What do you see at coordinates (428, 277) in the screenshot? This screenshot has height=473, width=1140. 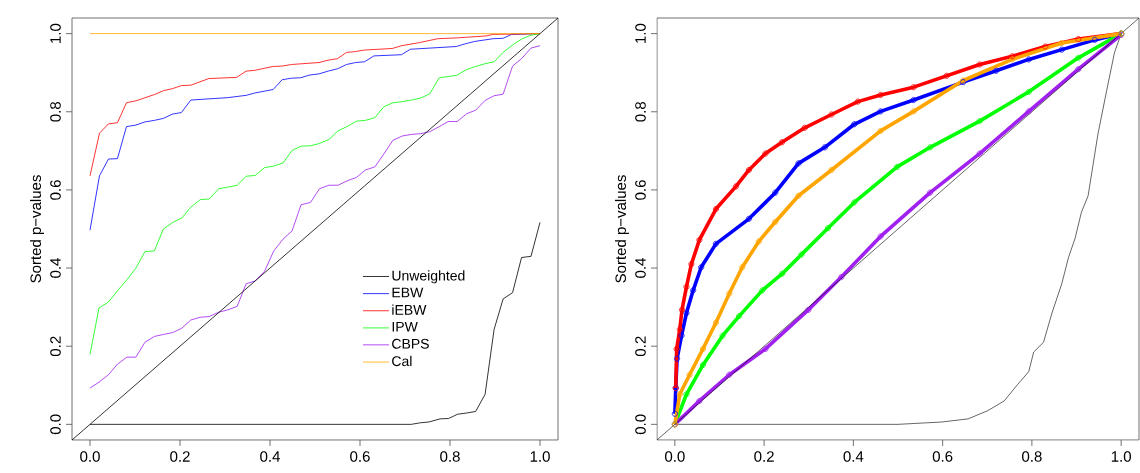 I see `legend-label: Unweighted` at bounding box center [428, 277].